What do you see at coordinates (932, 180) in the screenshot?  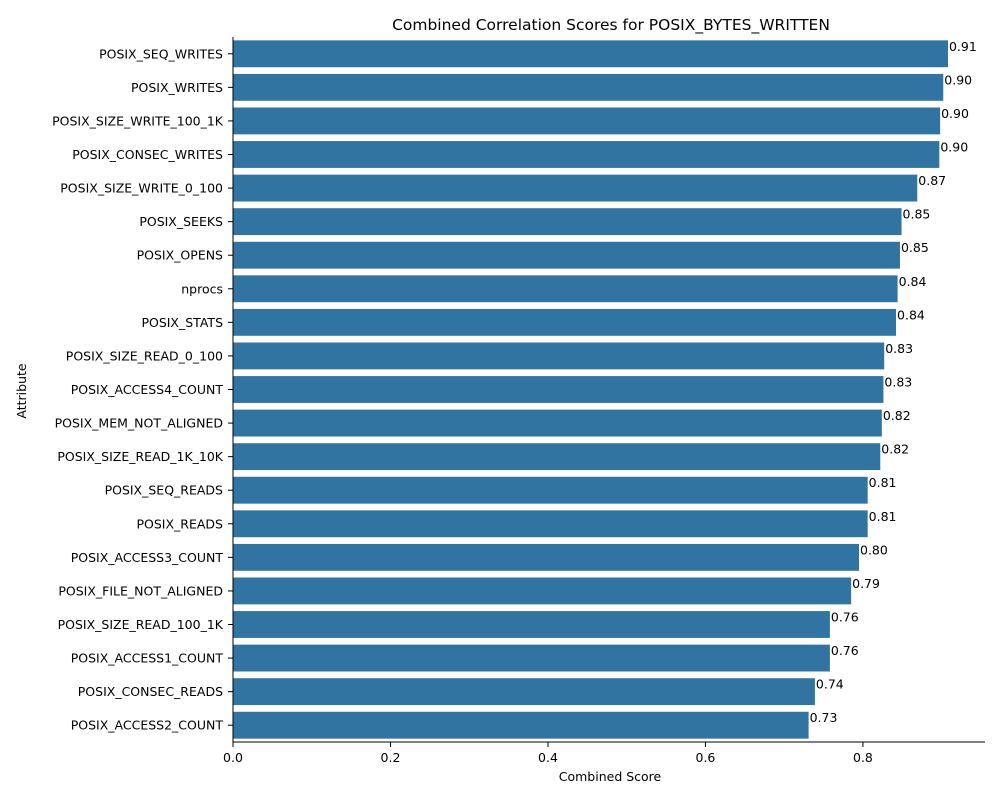 I see `bar-value-label: 0.87` at bounding box center [932, 180].